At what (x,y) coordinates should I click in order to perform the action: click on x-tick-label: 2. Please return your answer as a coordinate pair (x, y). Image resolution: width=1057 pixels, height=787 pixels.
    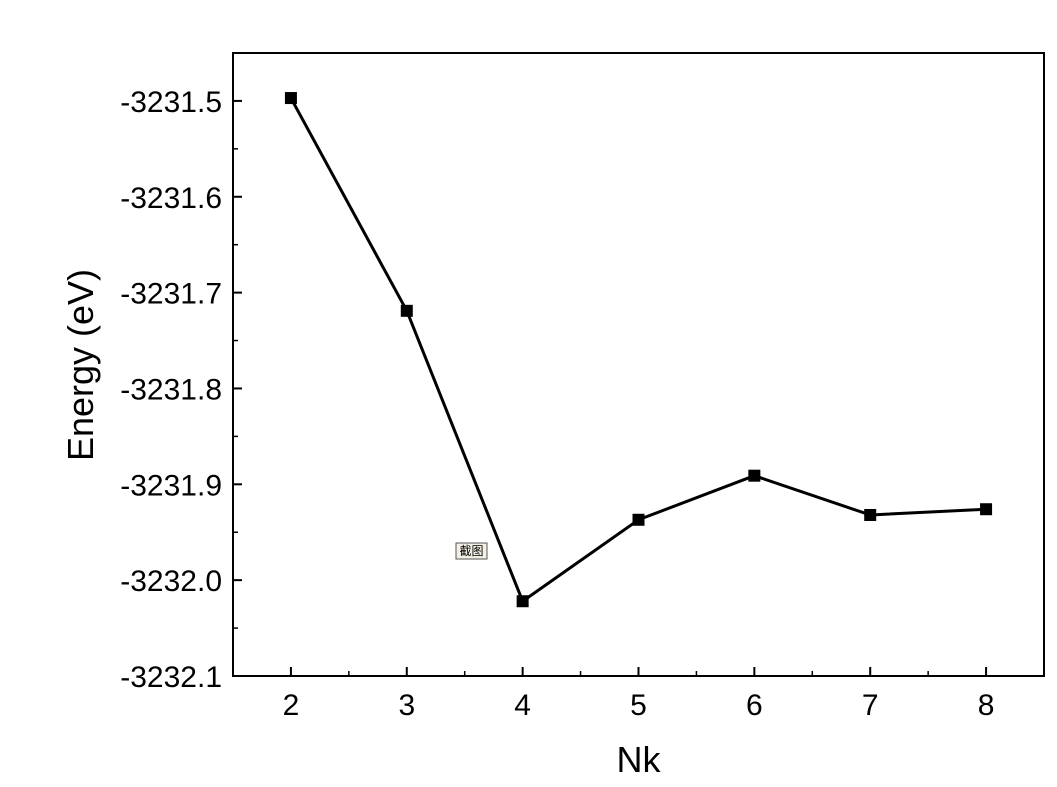
    Looking at the image, I should click on (291, 705).